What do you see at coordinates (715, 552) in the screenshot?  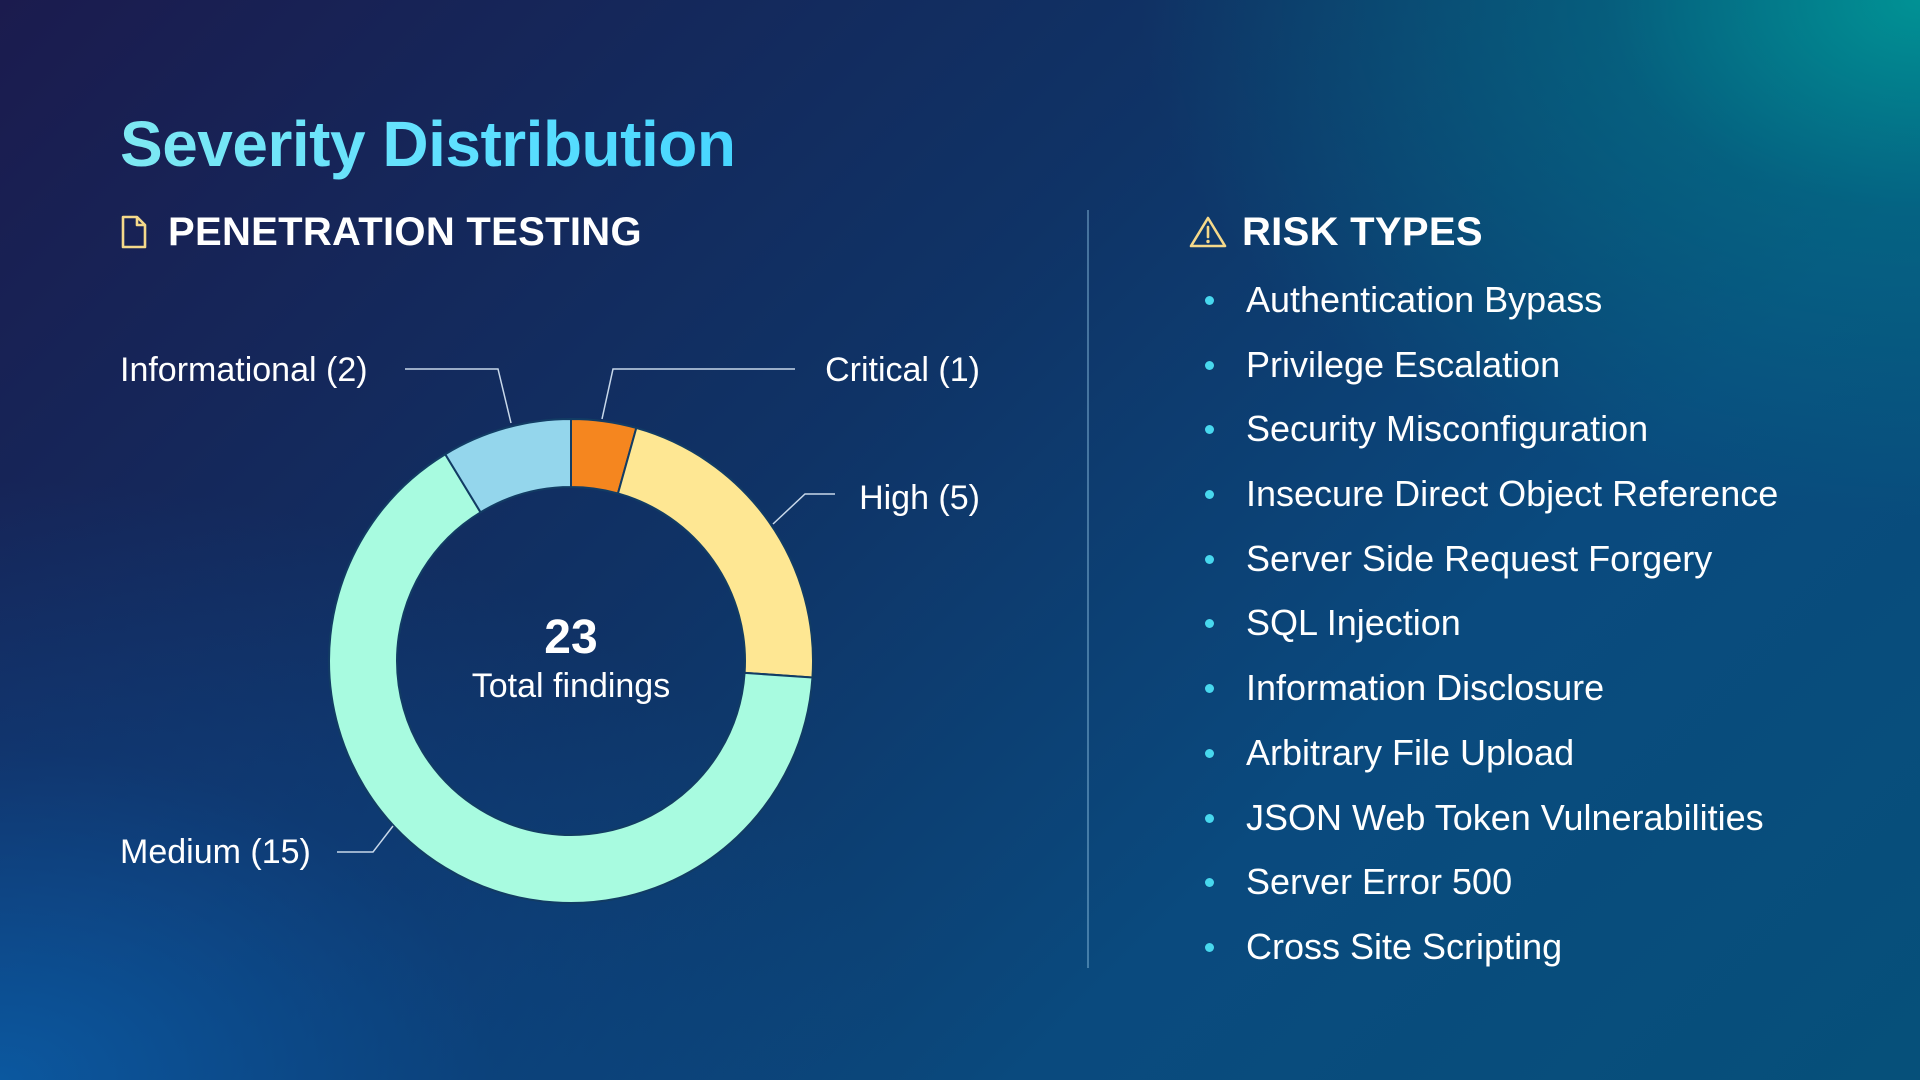 I see `slice-high` at bounding box center [715, 552].